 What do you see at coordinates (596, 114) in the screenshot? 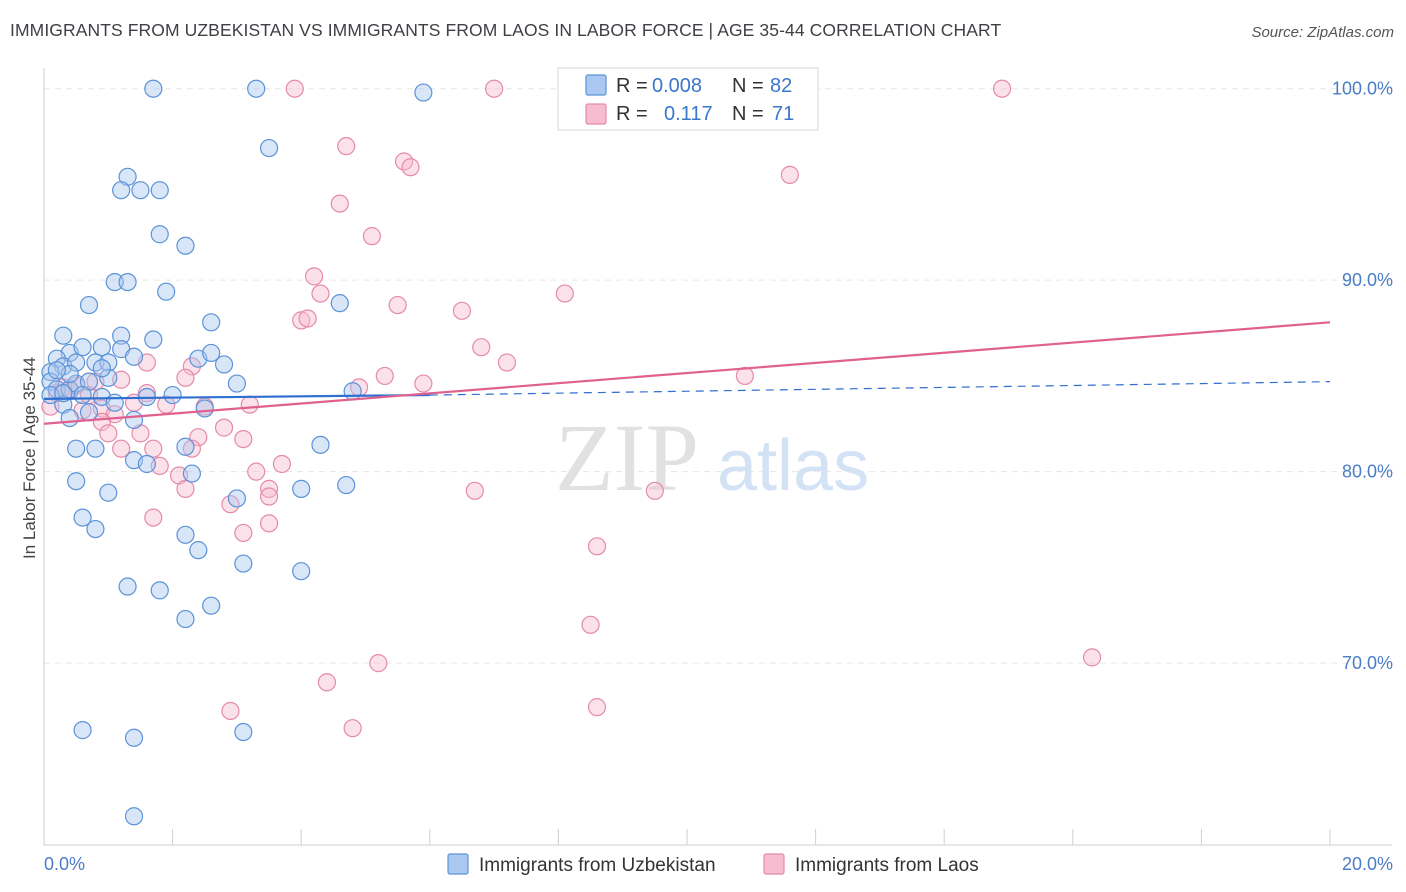
I see `legend-swatch-laos` at bounding box center [596, 114].